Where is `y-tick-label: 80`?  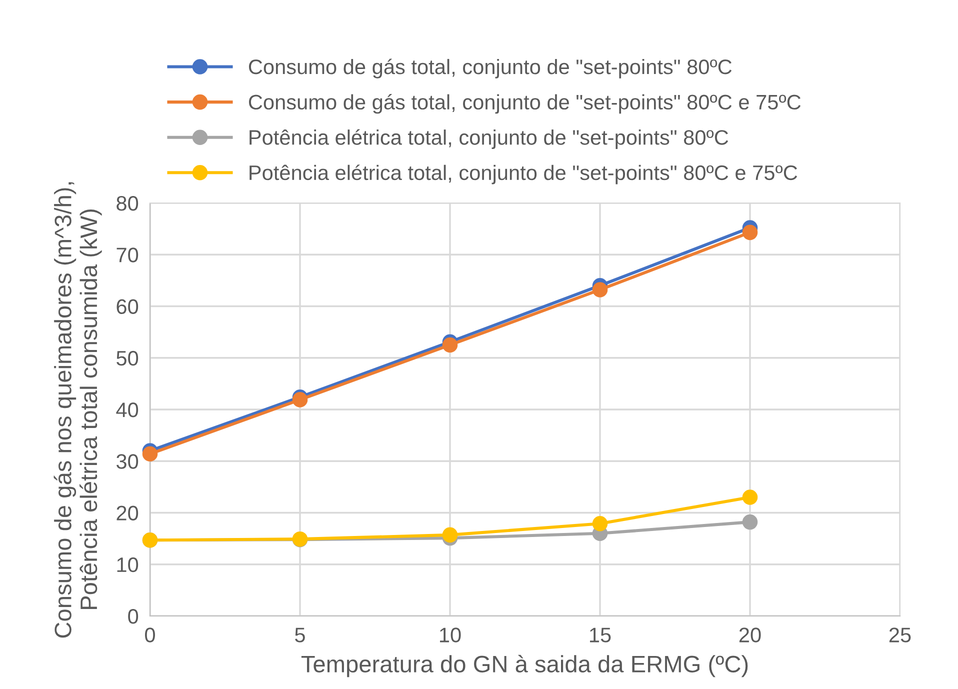 y-tick-label: 80 is located at coordinates (127, 203).